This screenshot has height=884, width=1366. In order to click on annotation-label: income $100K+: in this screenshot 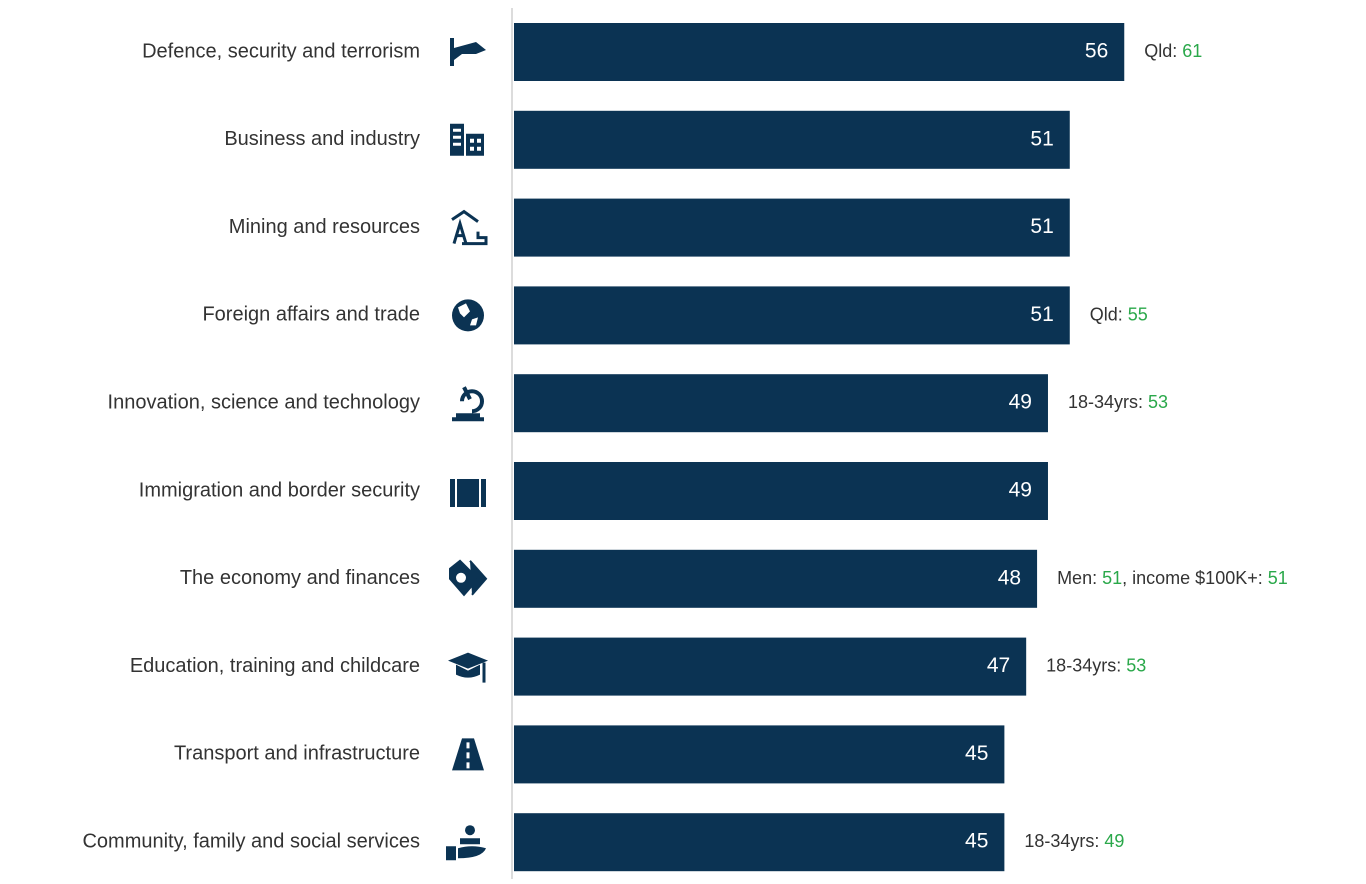, I will do `click(1197, 578)`.